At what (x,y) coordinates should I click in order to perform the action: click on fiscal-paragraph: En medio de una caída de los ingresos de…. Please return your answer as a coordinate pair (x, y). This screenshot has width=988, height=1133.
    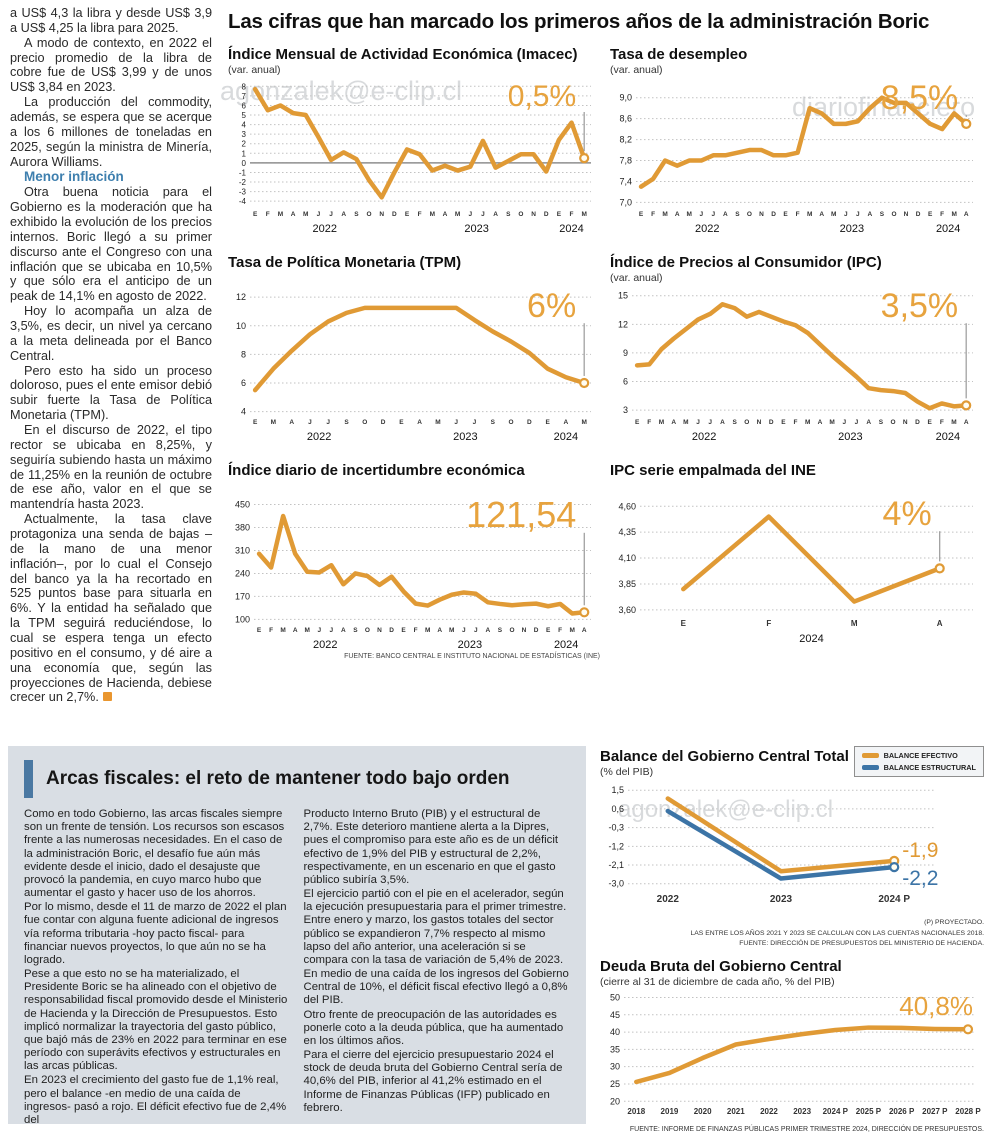
    Looking at the image, I should click on (436, 987).